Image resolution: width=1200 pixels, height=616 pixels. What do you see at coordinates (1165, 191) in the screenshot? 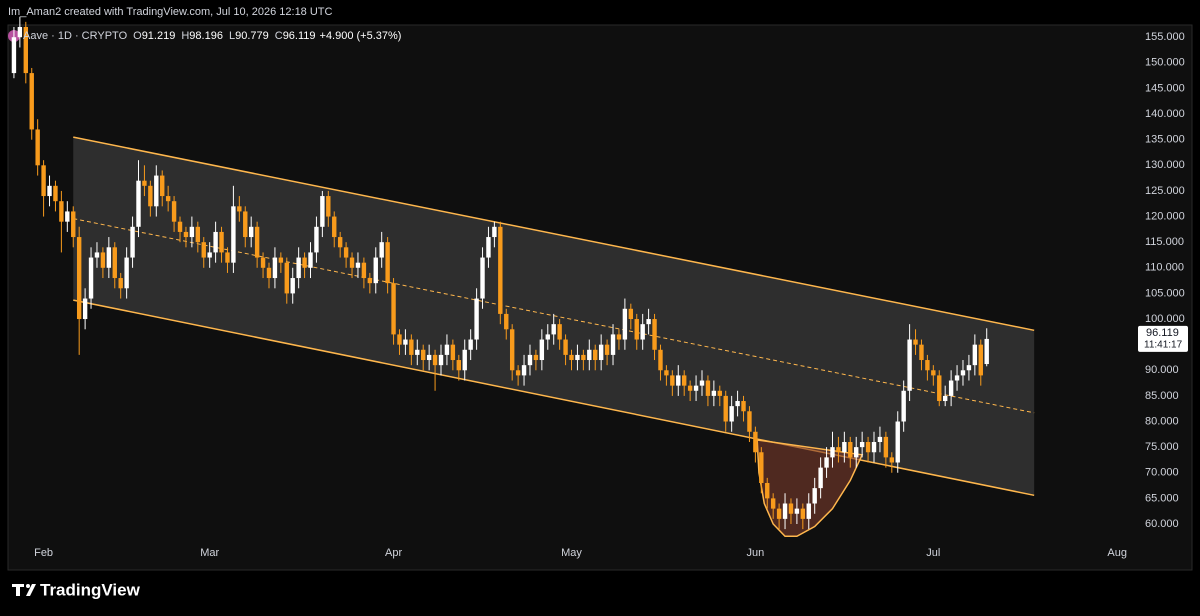
I see `y-tick-label: 125.000` at bounding box center [1165, 191].